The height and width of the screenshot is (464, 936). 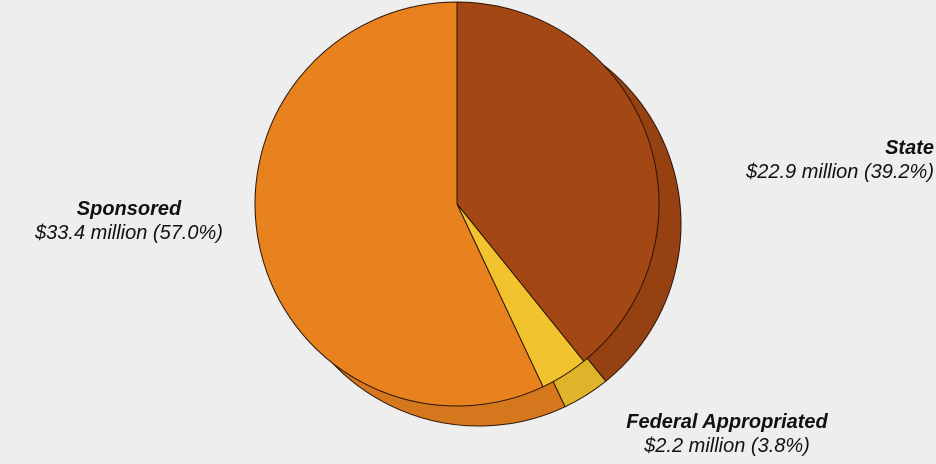 I want to click on slice-label-sponsored: Sponsored $33.4 million (57.0%), so click(x=129, y=221).